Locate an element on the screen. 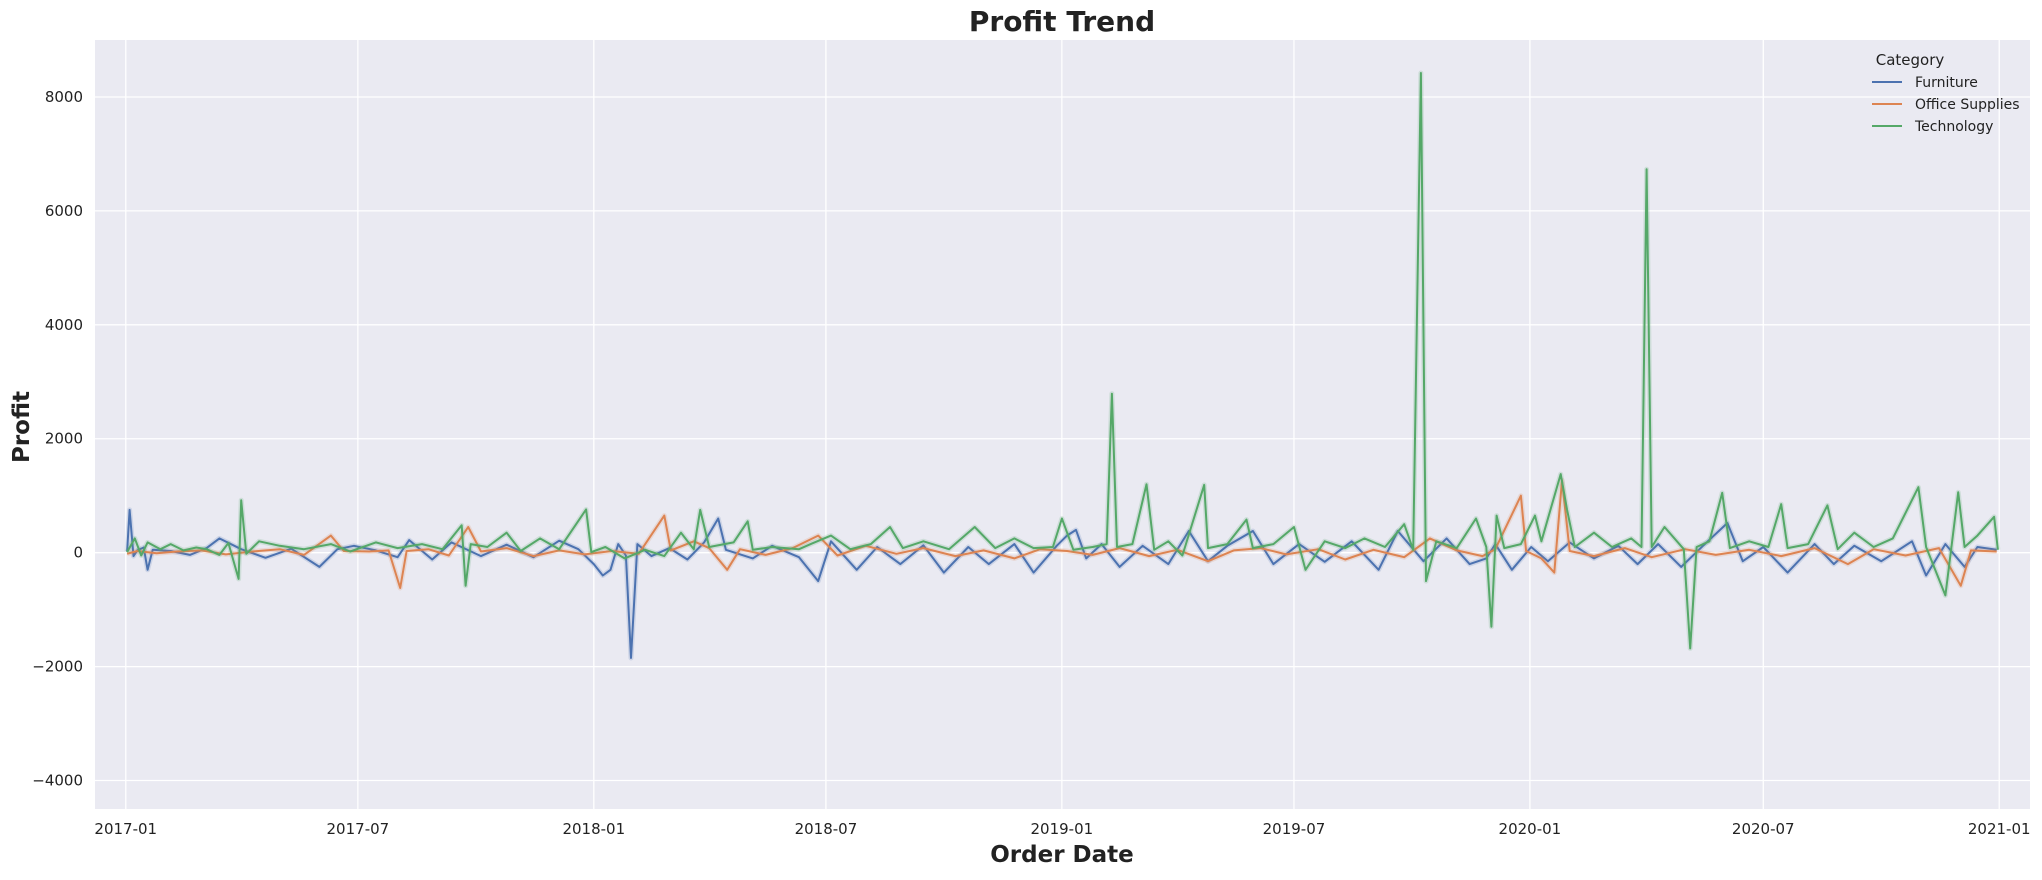  y-tick-label: −2000 is located at coordinates (57, 667).